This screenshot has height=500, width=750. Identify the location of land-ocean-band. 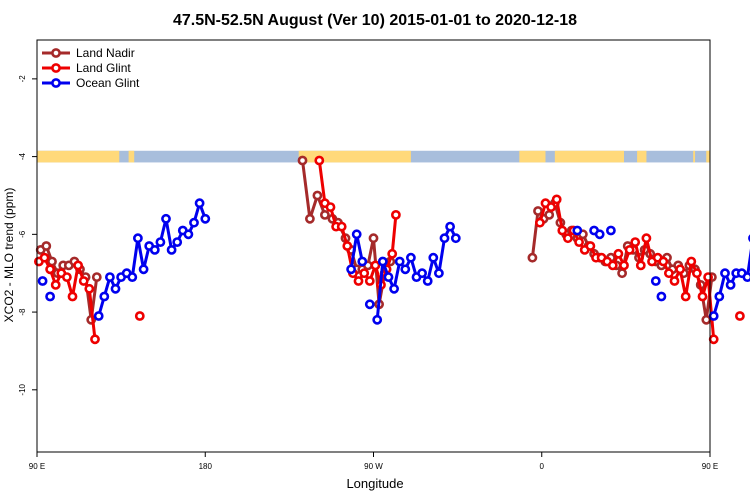
(373, 156).